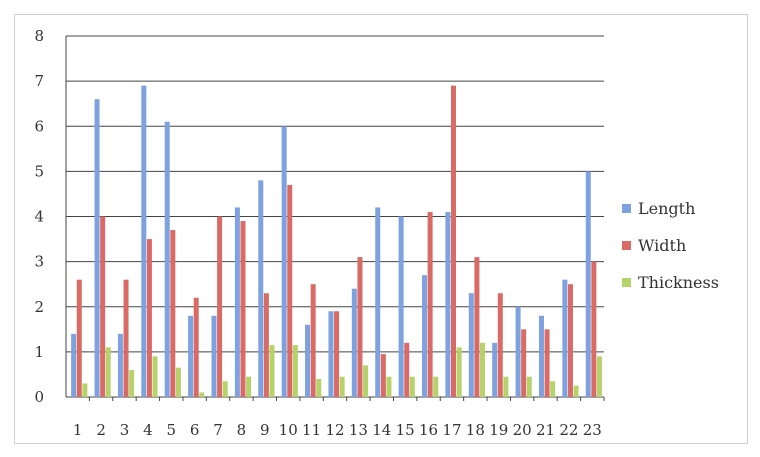 The width and height of the screenshot is (760, 457). I want to click on legend-swatch-length, so click(626, 208).